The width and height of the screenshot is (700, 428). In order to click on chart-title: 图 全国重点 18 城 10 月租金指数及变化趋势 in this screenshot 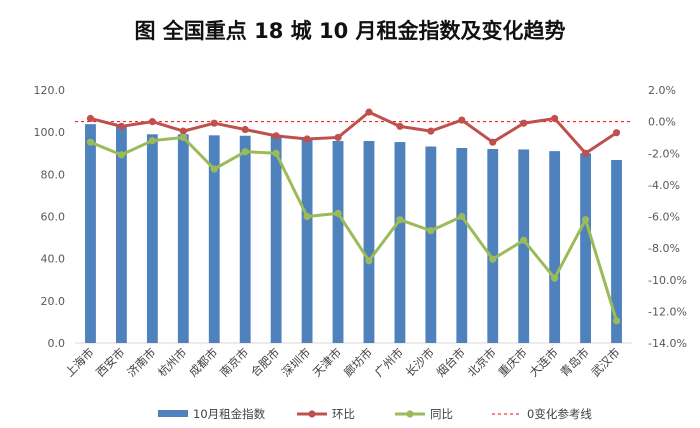, I will do `click(349, 31)`.